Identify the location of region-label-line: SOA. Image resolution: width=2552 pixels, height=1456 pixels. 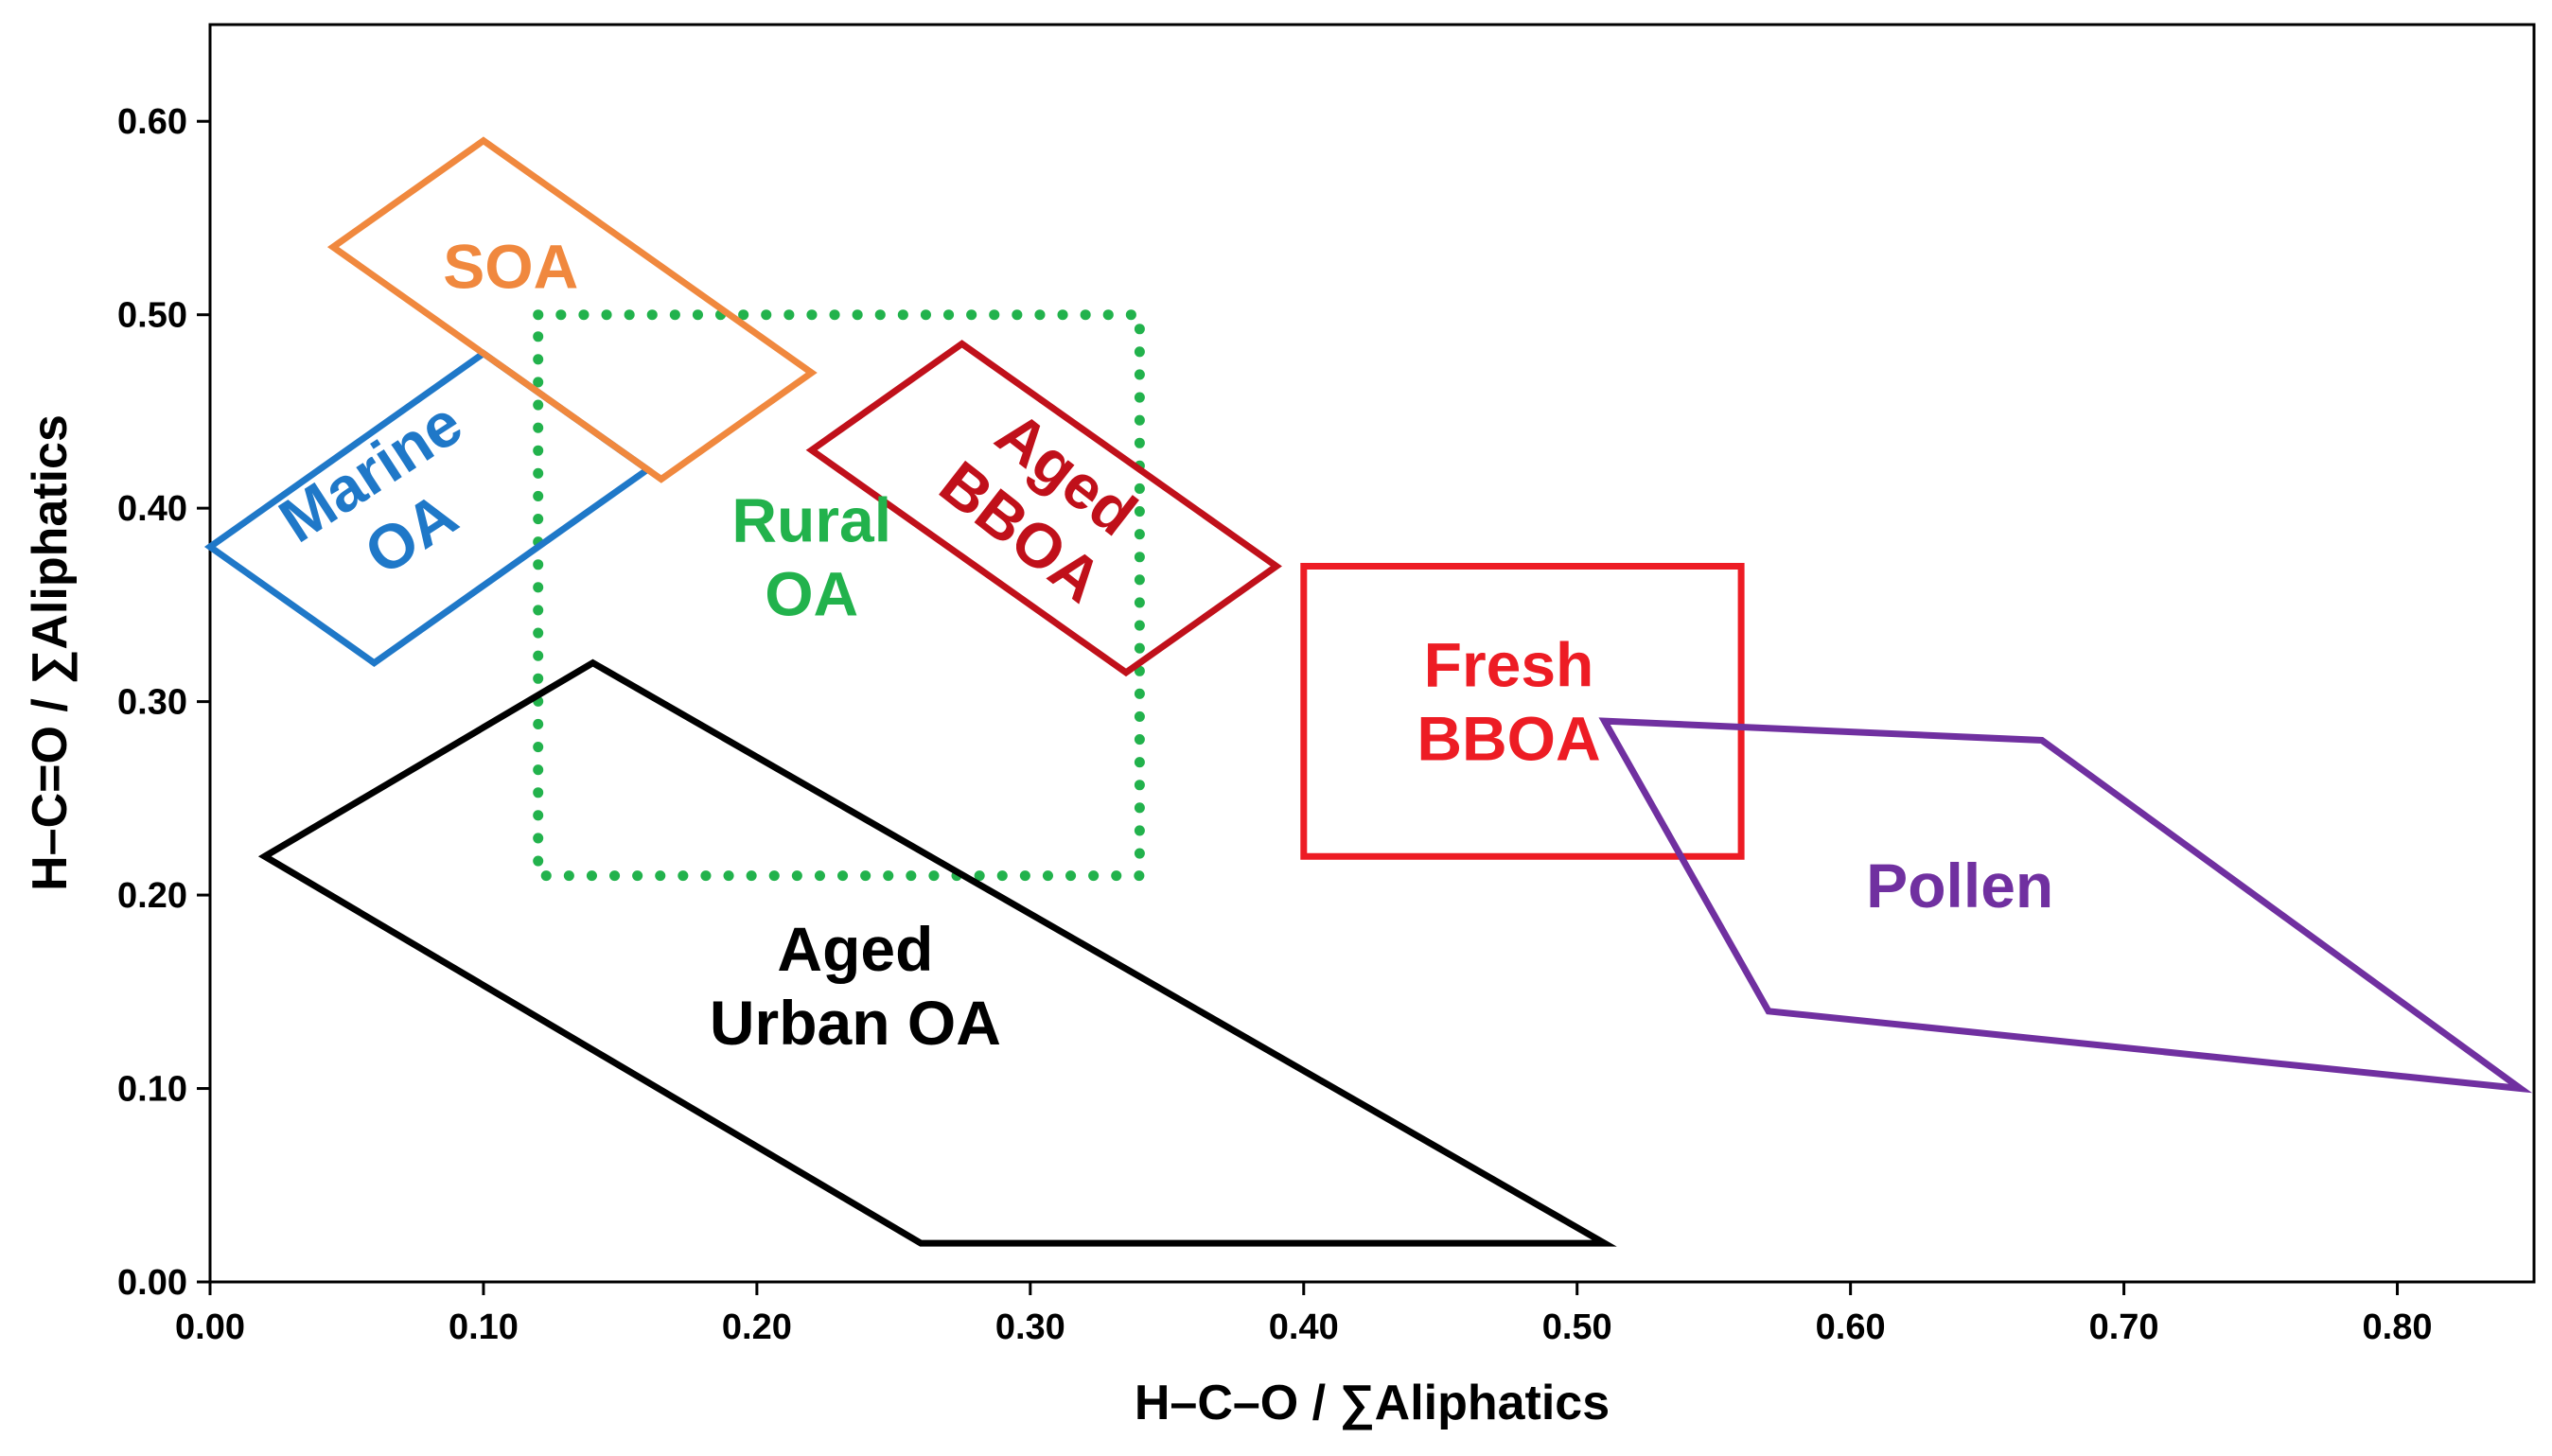
(511, 267).